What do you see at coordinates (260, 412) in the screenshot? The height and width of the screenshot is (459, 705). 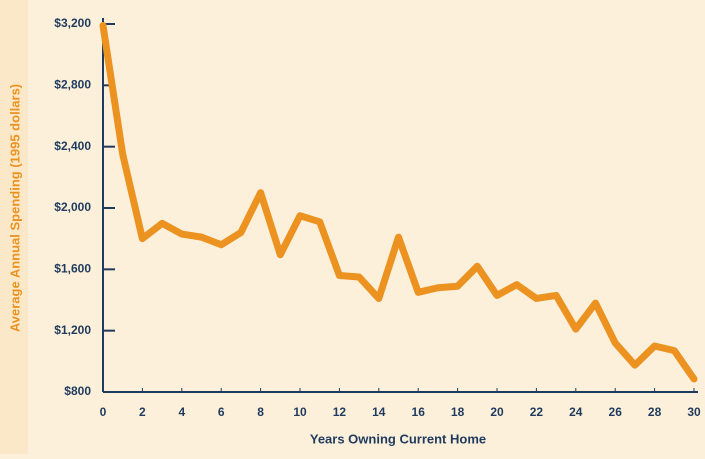 I see `x-tick-label: 8` at bounding box center [260, 412].